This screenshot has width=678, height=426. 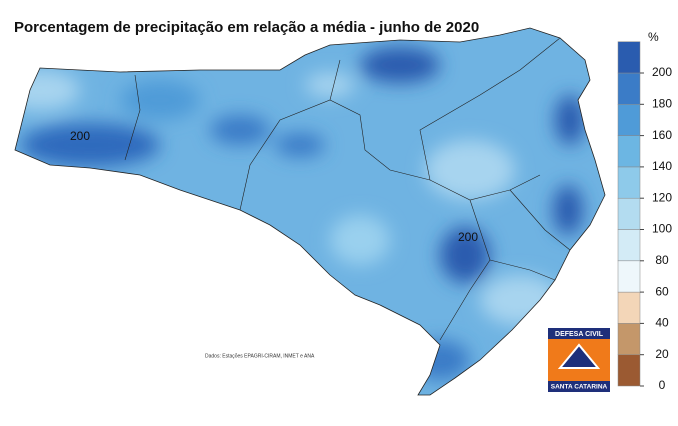 What do you see at coordinates (662, 229) in the screenshot?
I see `tick-label: 100` at bounding box center [662, 229].